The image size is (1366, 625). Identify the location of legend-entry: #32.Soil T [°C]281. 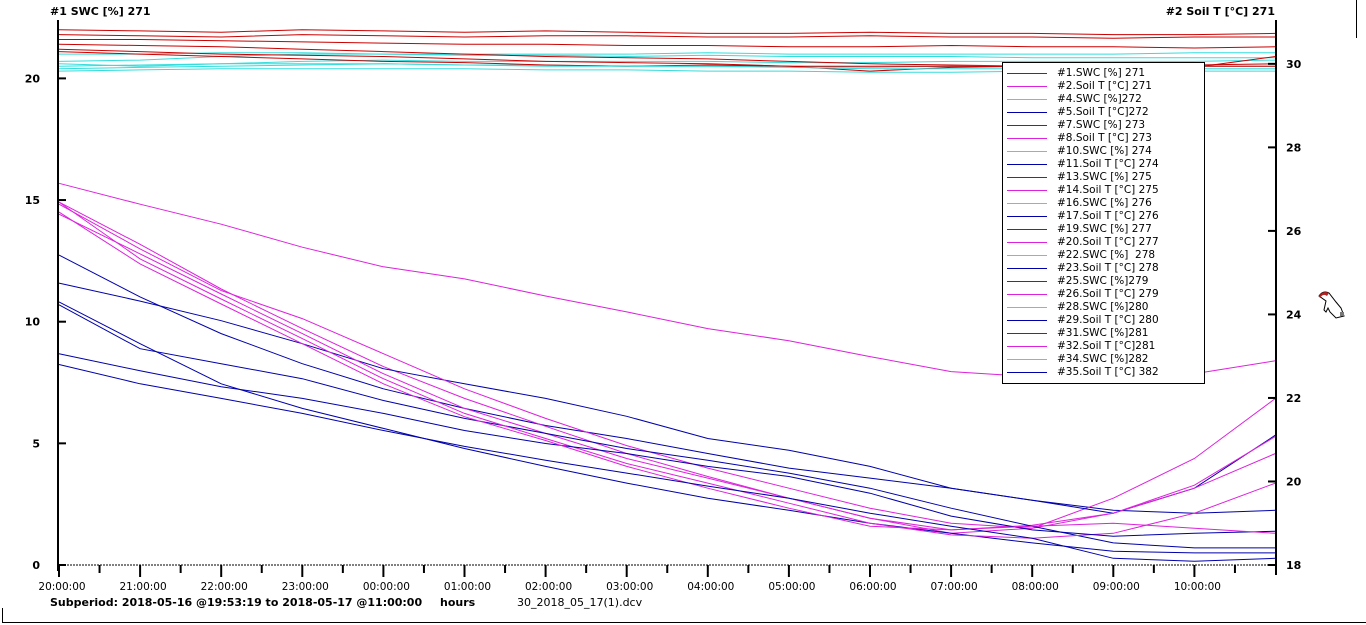
(1104, 346).